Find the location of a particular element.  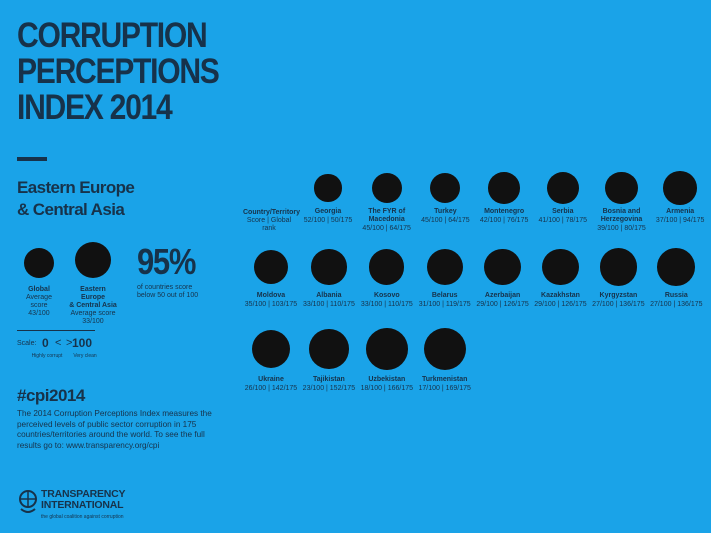

country-name: Uzbekistan is located at coordinates (387, 379).